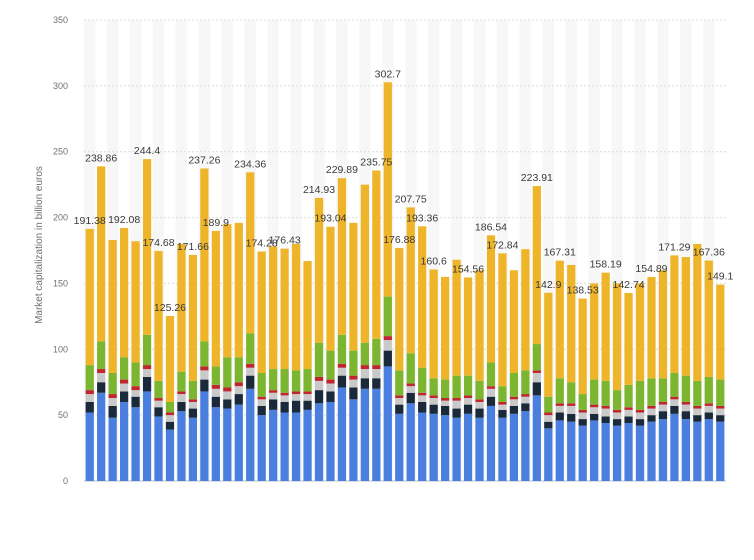 This screenshot has height=560, width=754. What do you see at coordinates (342, 170) in the screenshot?
I see `bar-total-label: 229.89` at bounding box center [342, 170].